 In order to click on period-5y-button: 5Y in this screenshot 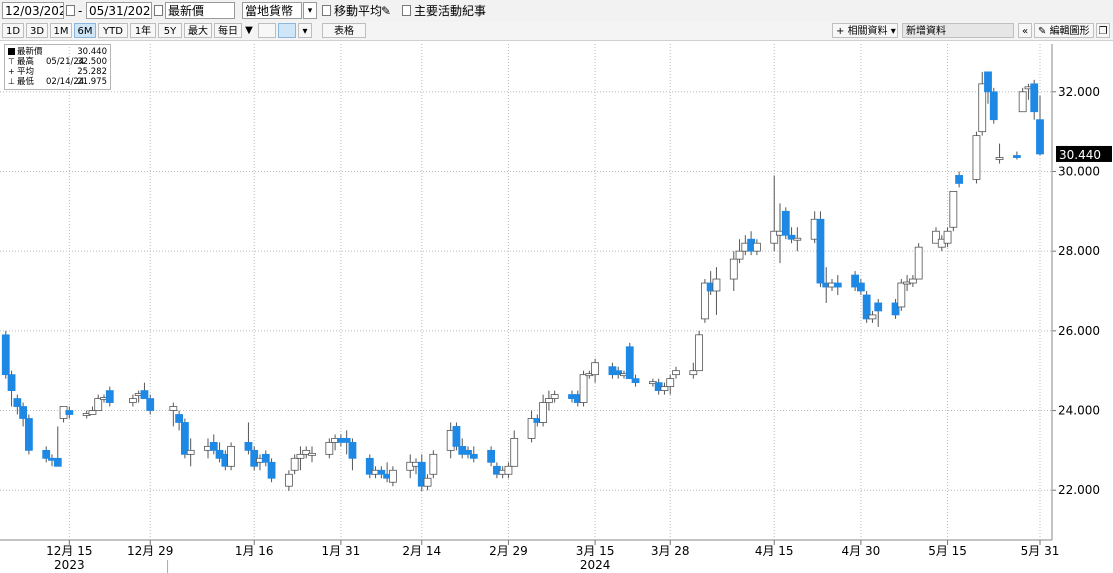, I will do `click(170, 30)`.